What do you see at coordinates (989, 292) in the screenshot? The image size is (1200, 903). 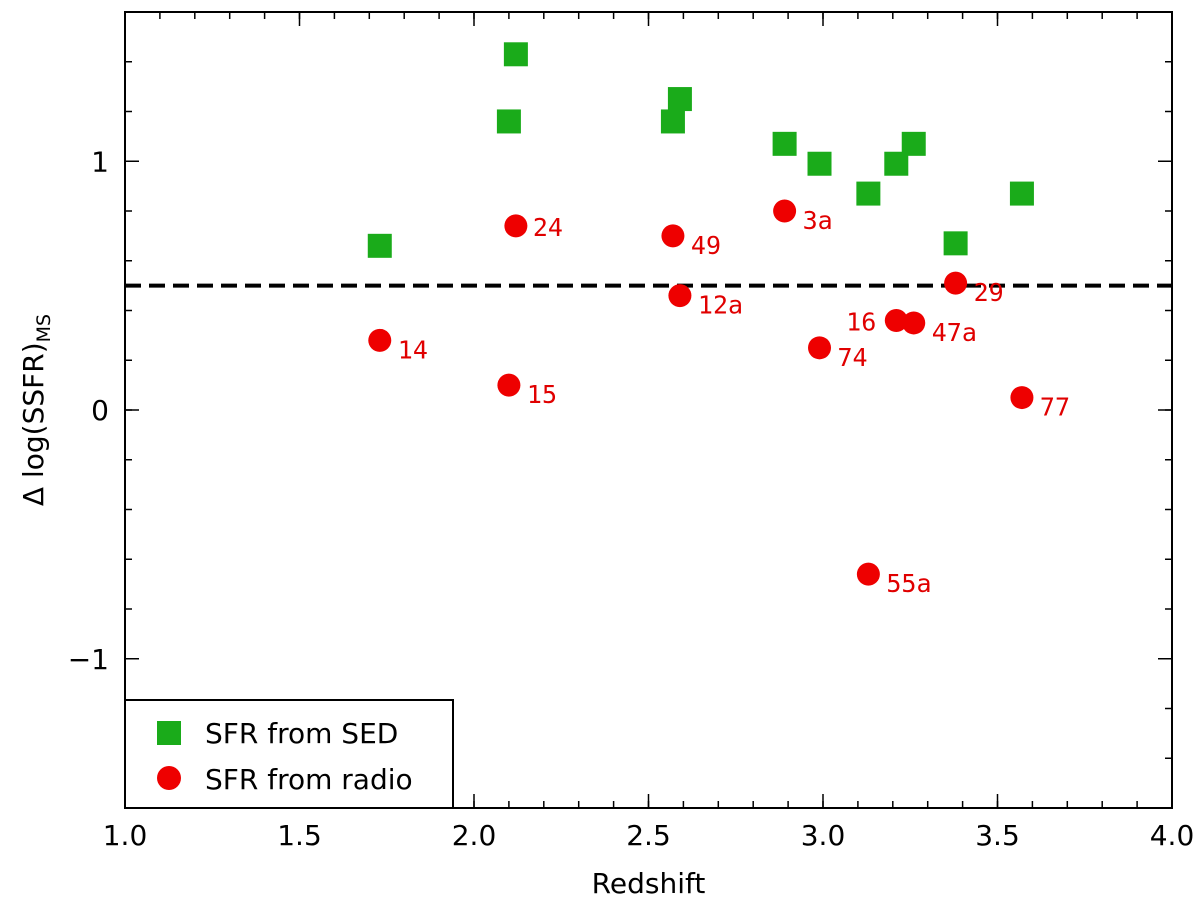 I see `radio-point-label: 29` at bounding box center [989, 292].